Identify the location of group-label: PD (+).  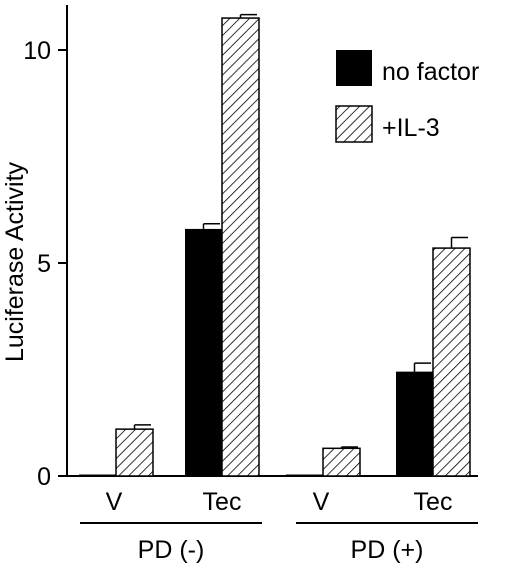
(387, 550).